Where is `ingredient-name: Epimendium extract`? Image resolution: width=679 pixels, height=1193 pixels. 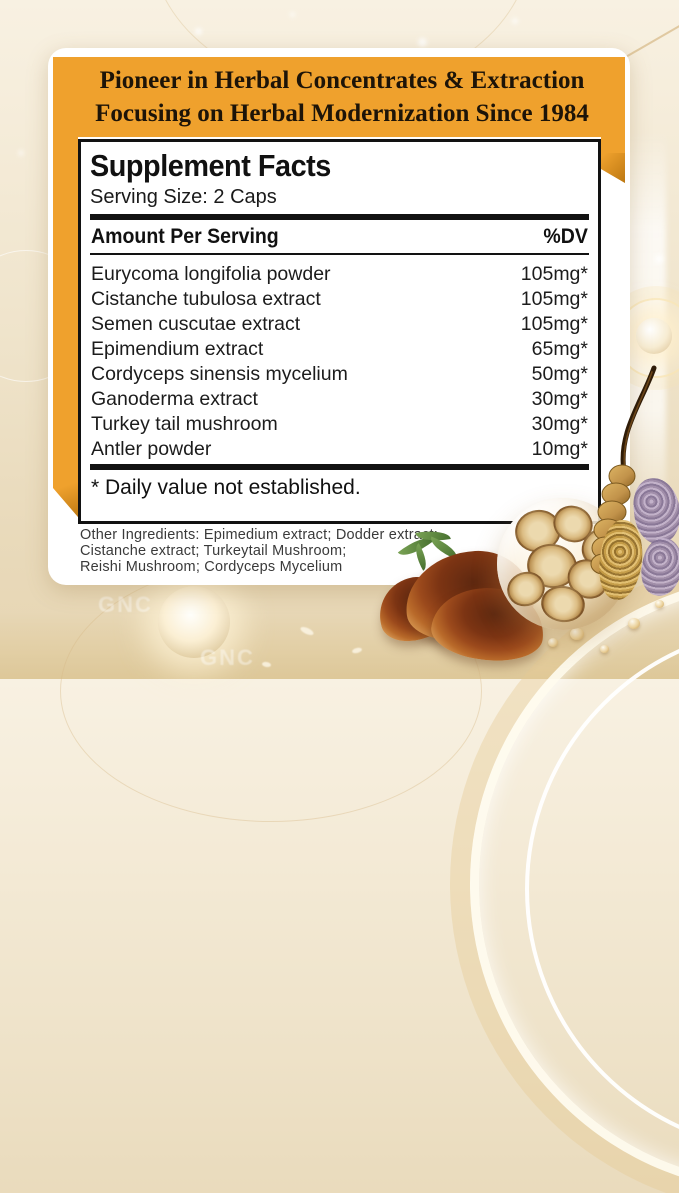 ingredient-name: Epimendium extract is located at coordinates (177, 349).